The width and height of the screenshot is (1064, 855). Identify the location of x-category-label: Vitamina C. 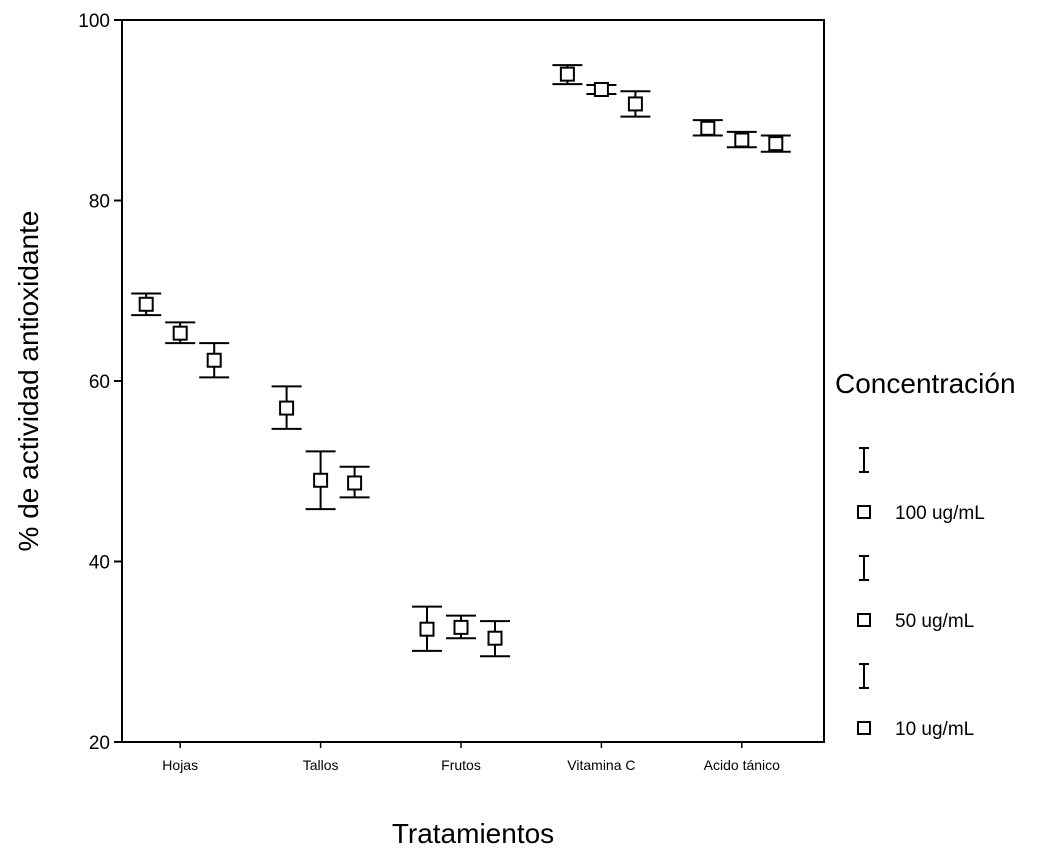
(601, 765).